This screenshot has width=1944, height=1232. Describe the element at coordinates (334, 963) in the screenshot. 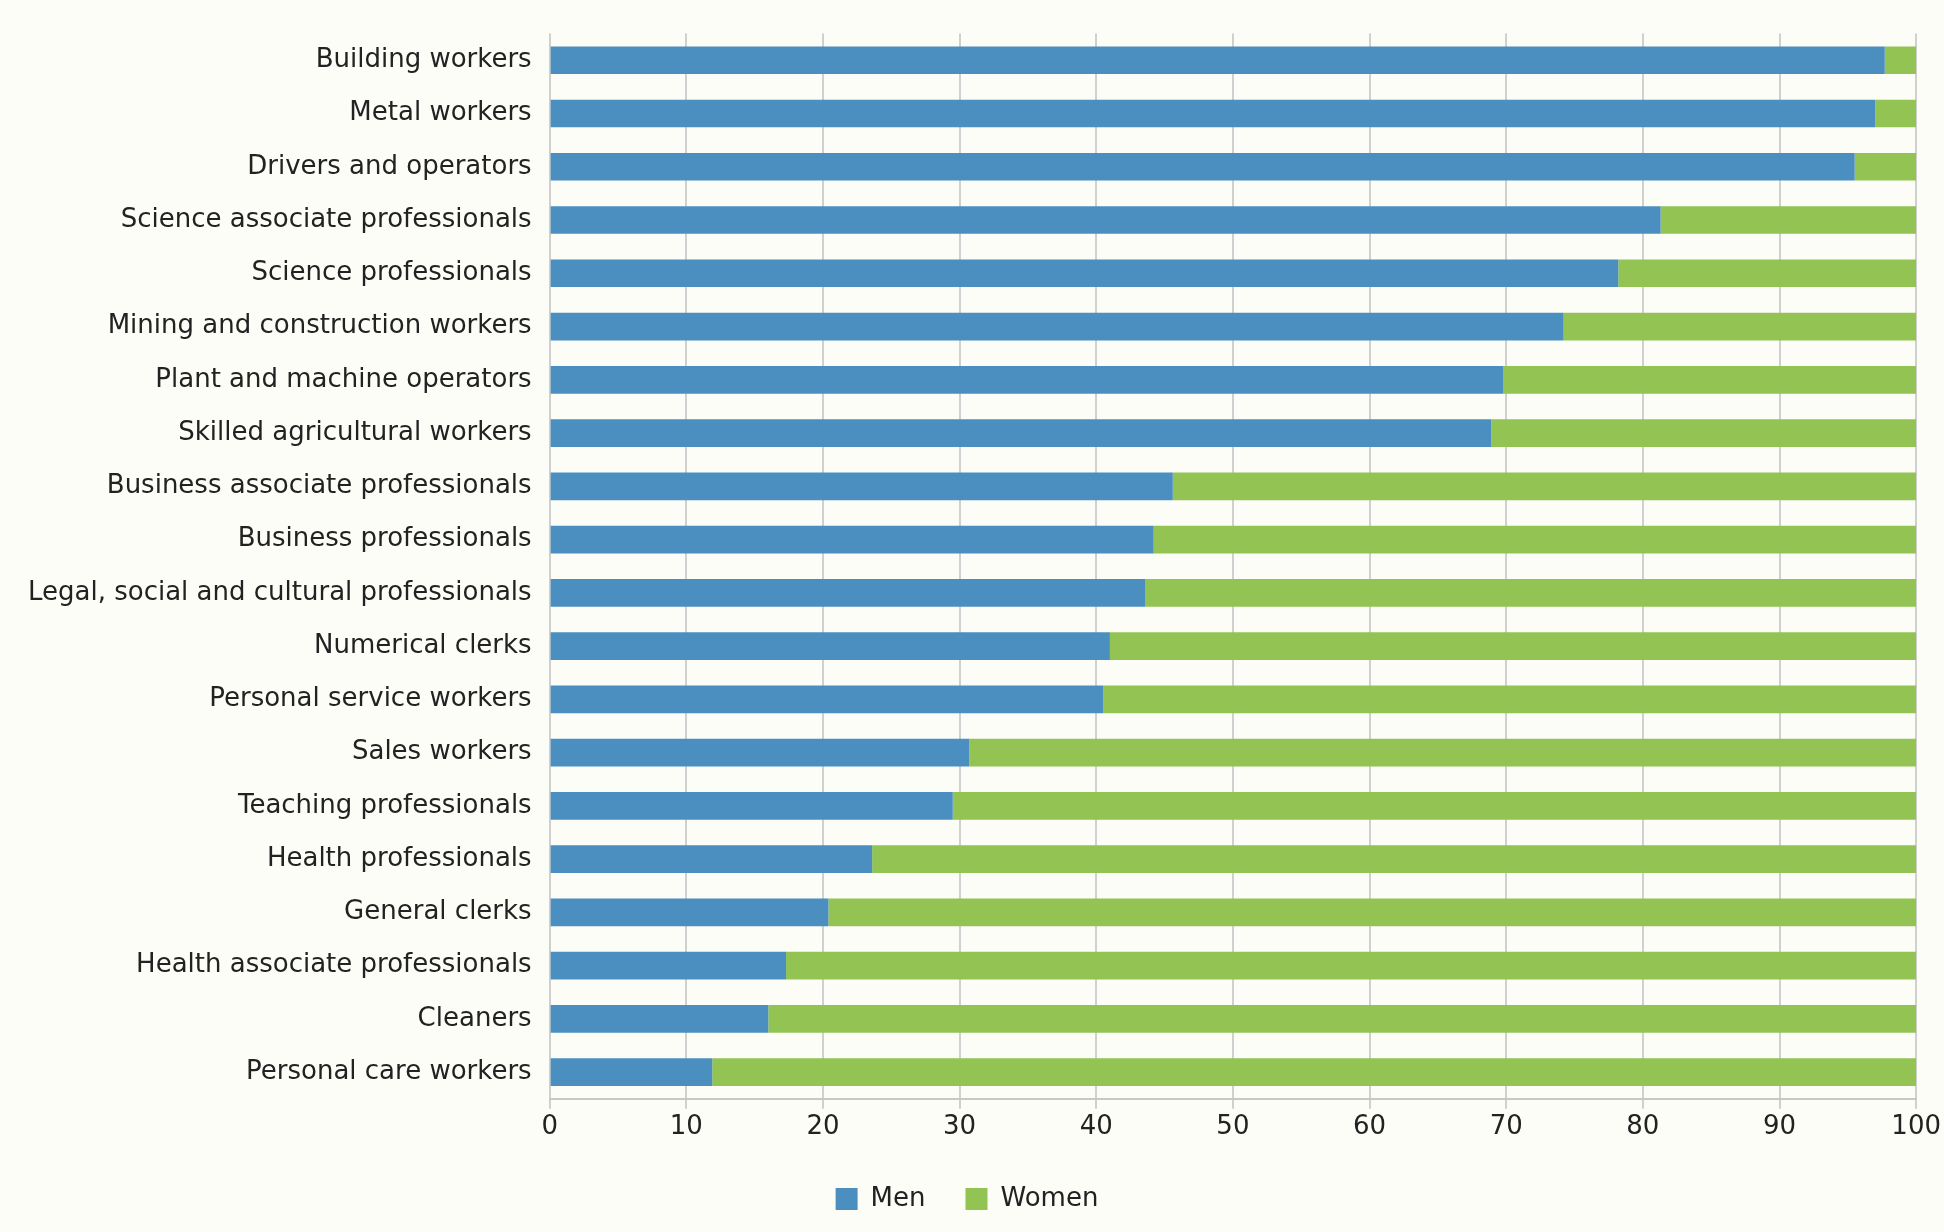

I see `y-tick-label: Health associate professionals` at that location.